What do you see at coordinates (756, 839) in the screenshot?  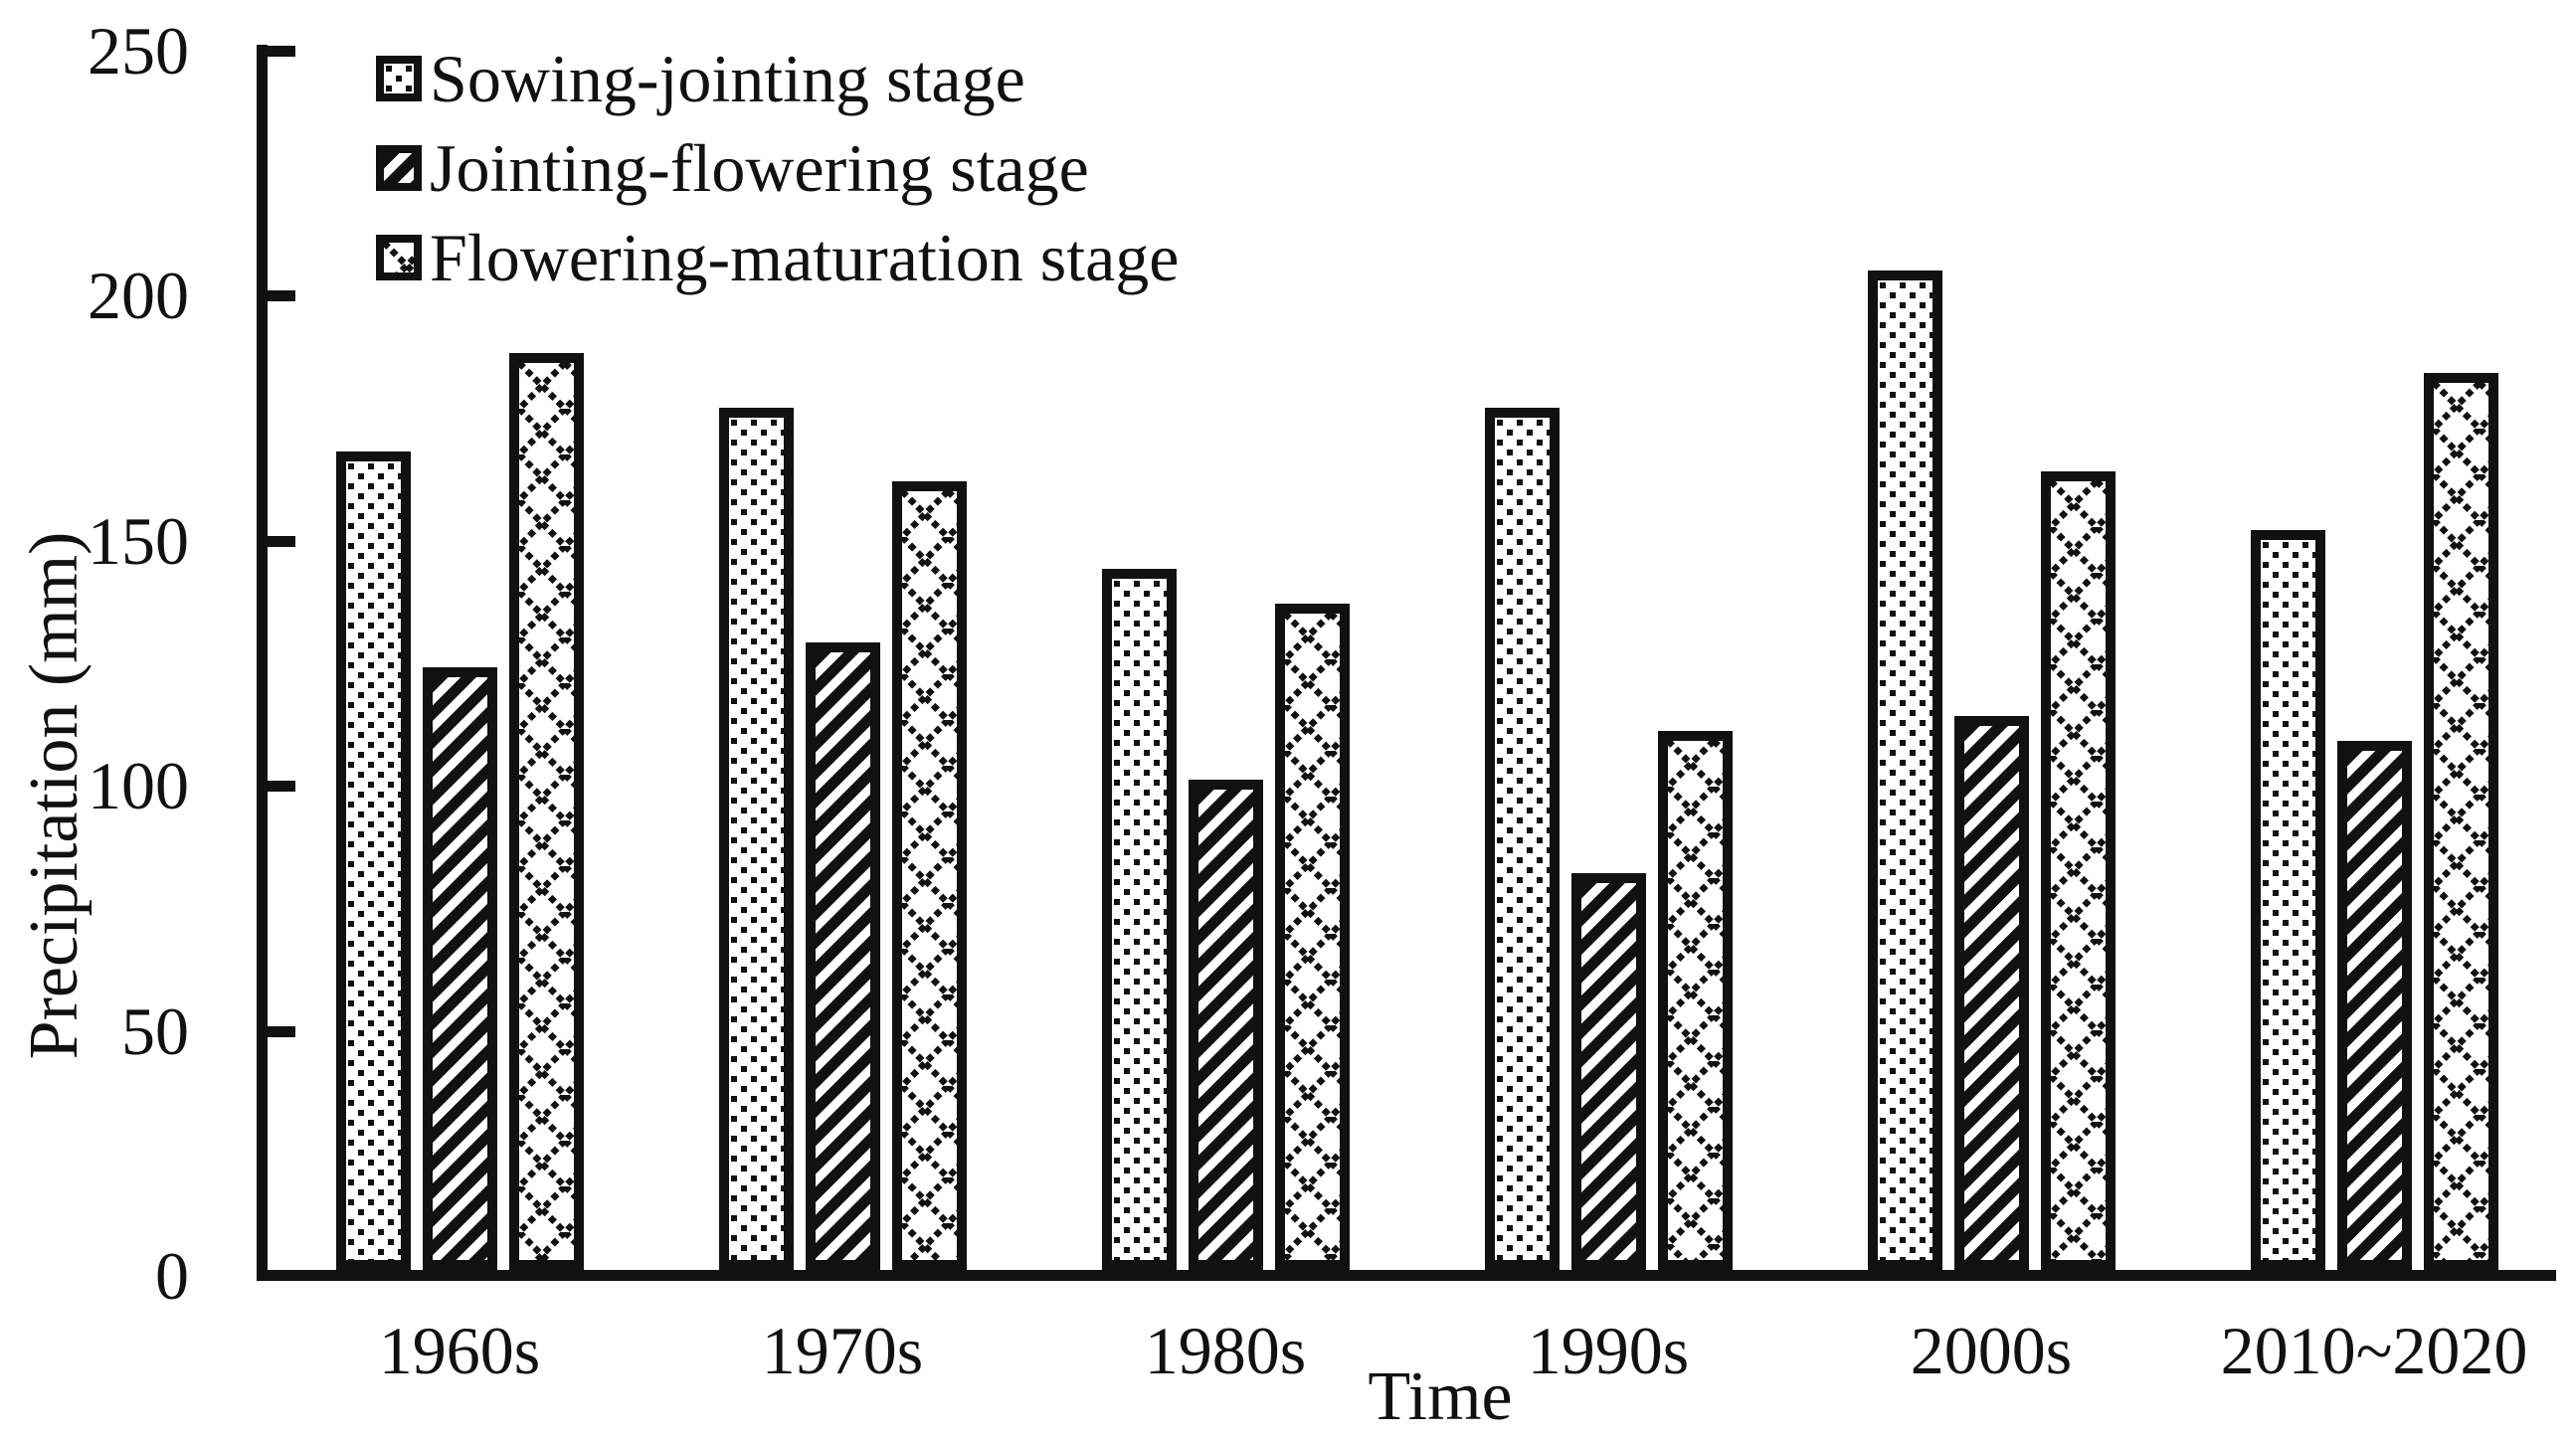 I see `bar-dotted-squares-1970s` at bounding box center [756, 839].